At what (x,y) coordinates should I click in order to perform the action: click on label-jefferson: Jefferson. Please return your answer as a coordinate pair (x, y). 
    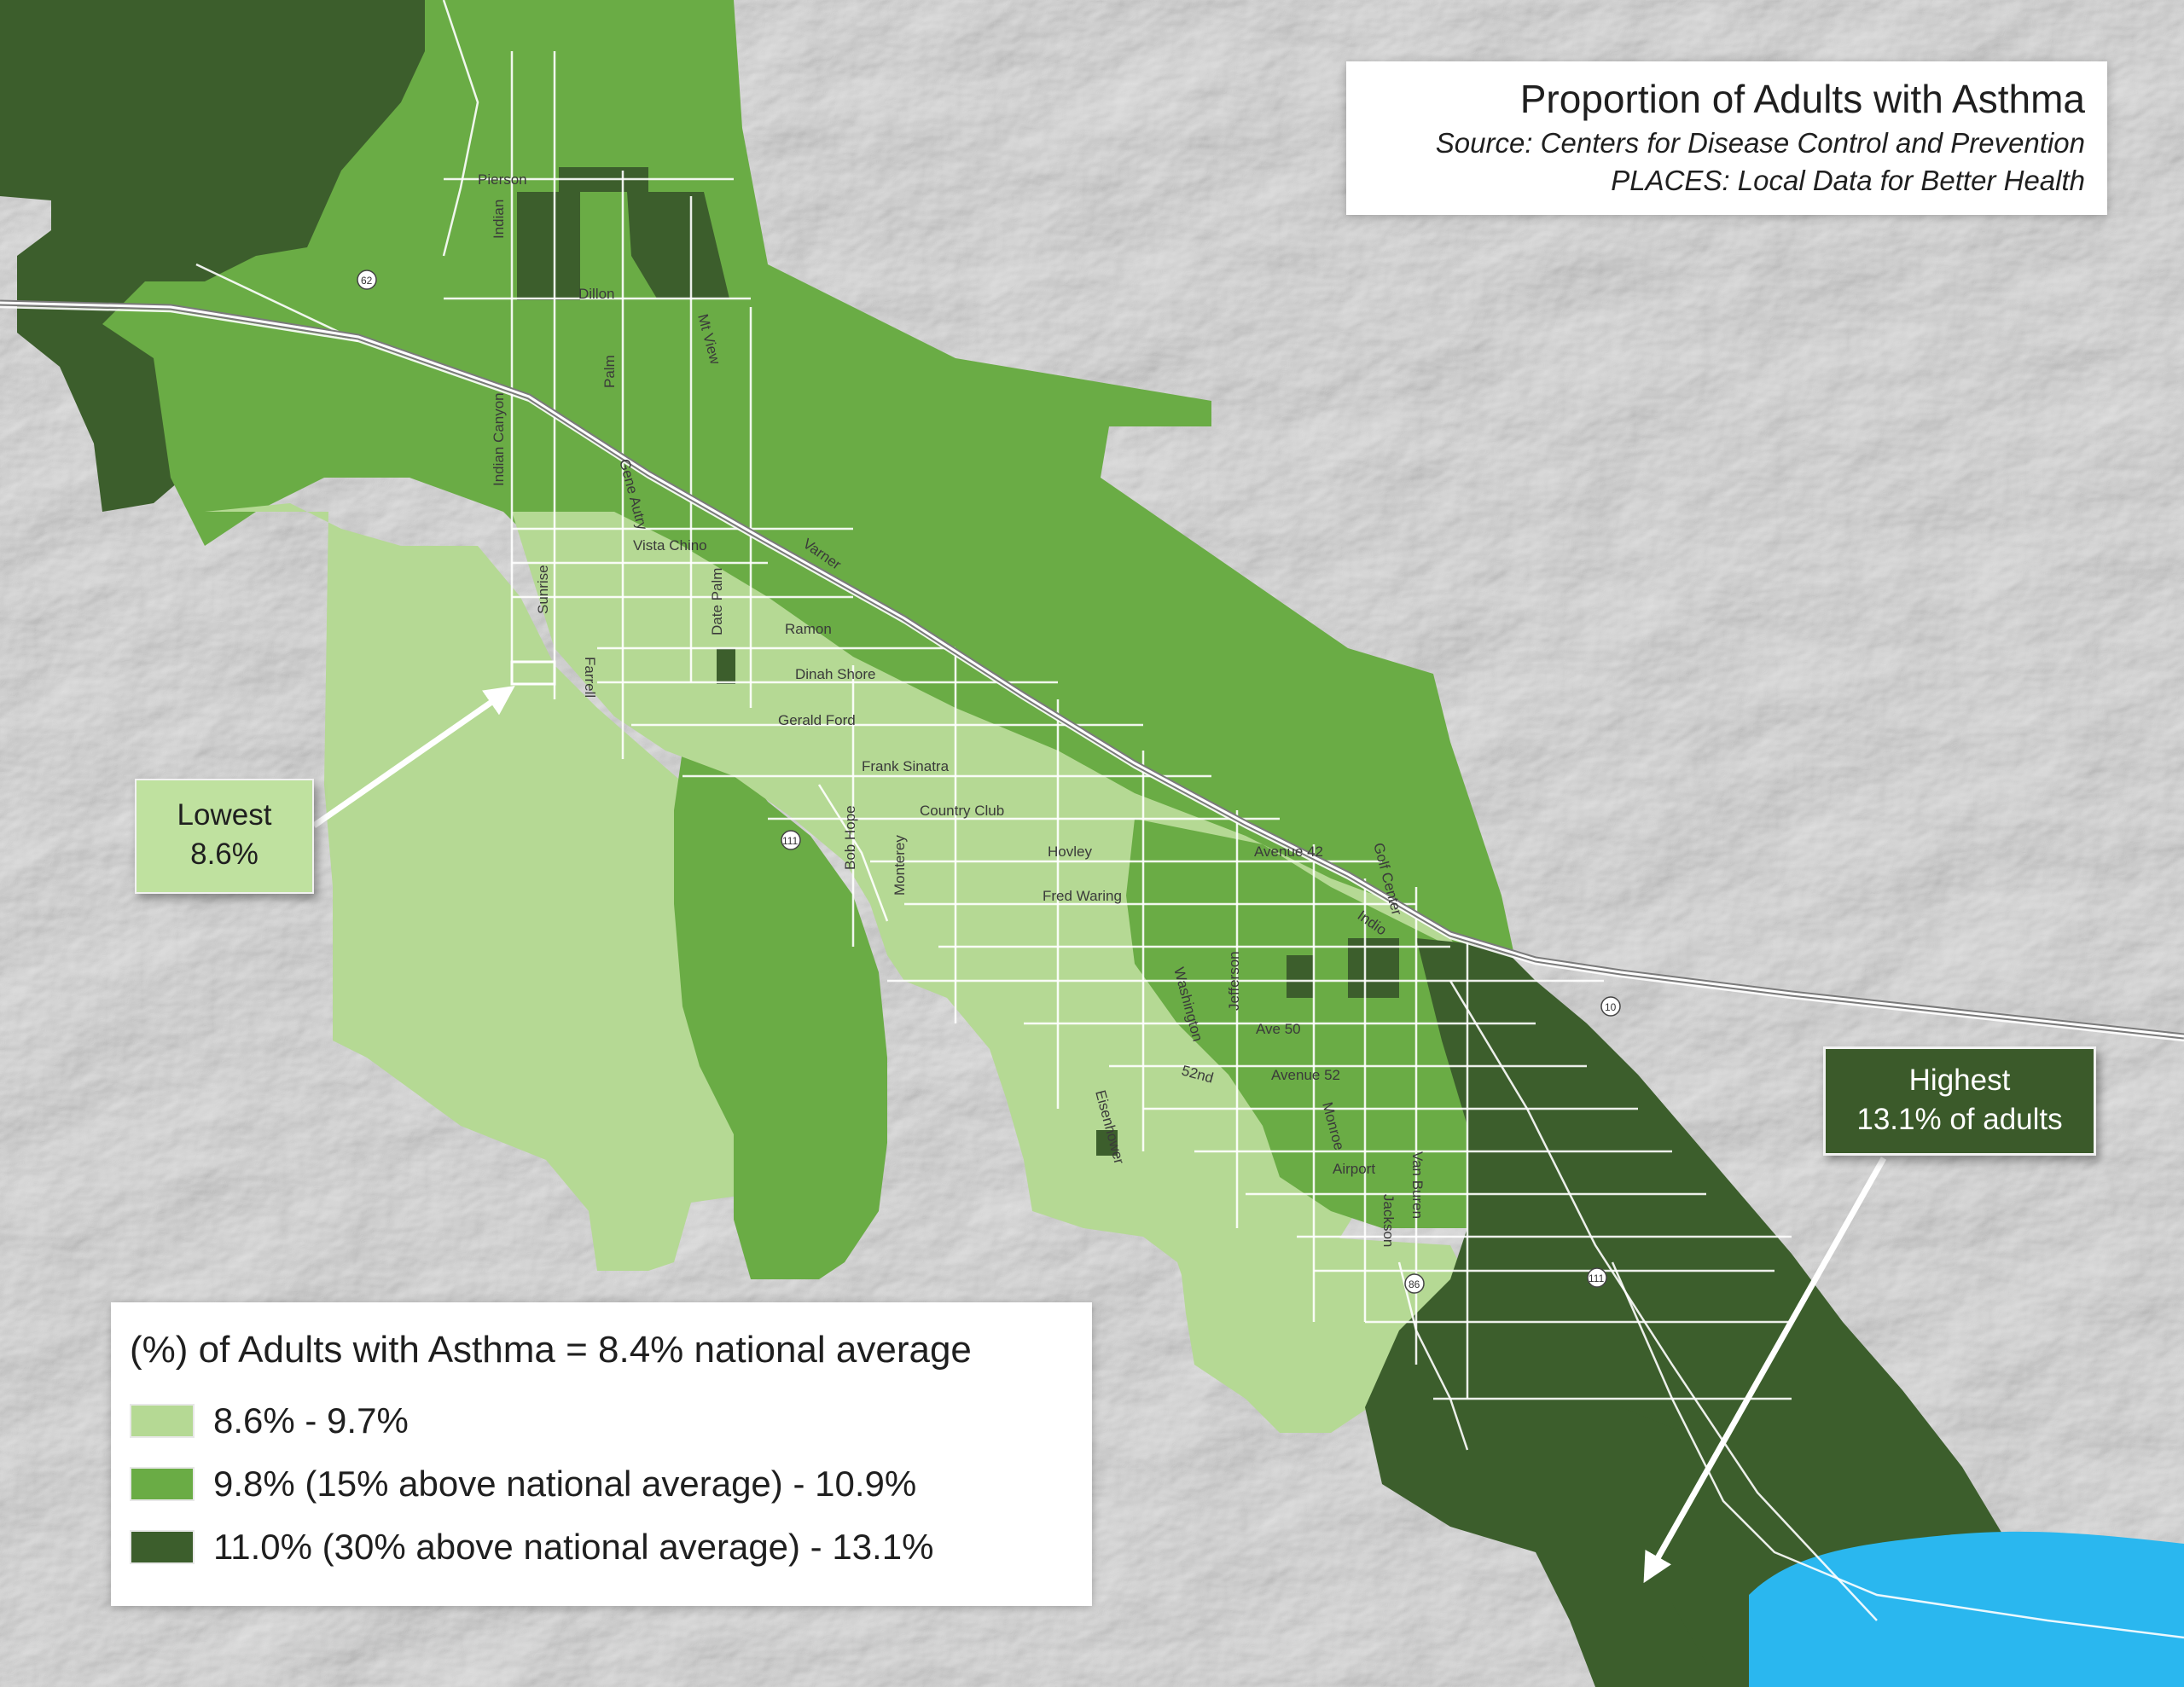
    Looking at the image, I should click on (1234, 981).